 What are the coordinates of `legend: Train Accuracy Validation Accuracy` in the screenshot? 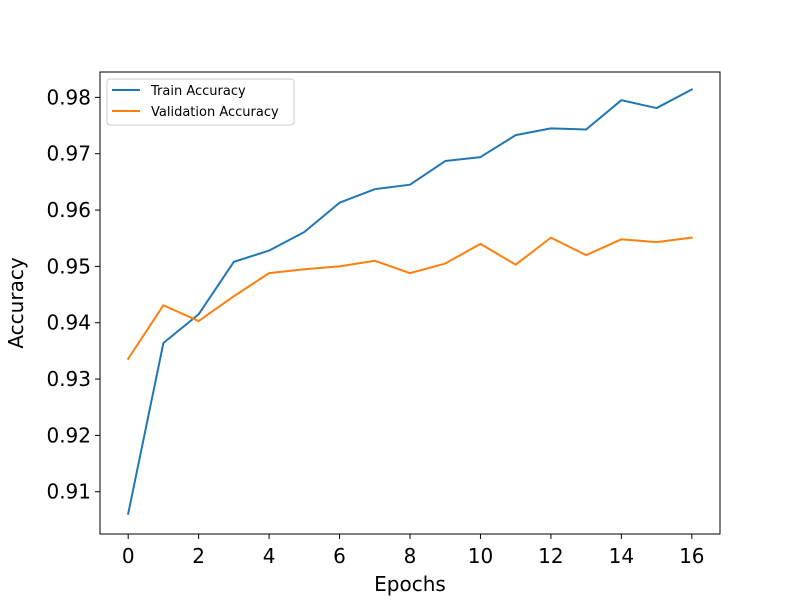 It's located at (200, 102).